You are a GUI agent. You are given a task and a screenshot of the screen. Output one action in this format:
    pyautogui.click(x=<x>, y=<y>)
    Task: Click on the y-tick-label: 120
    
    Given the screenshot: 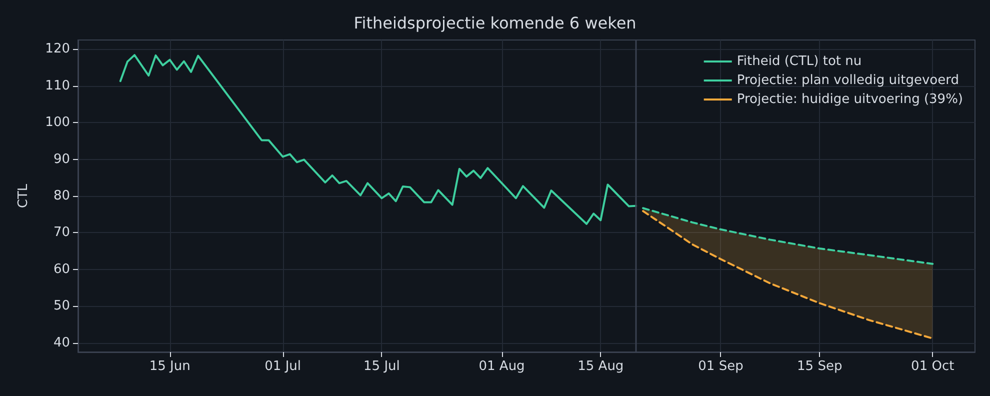 What is the action you would take?
    pyautogui.click(x=57, y=49)
    